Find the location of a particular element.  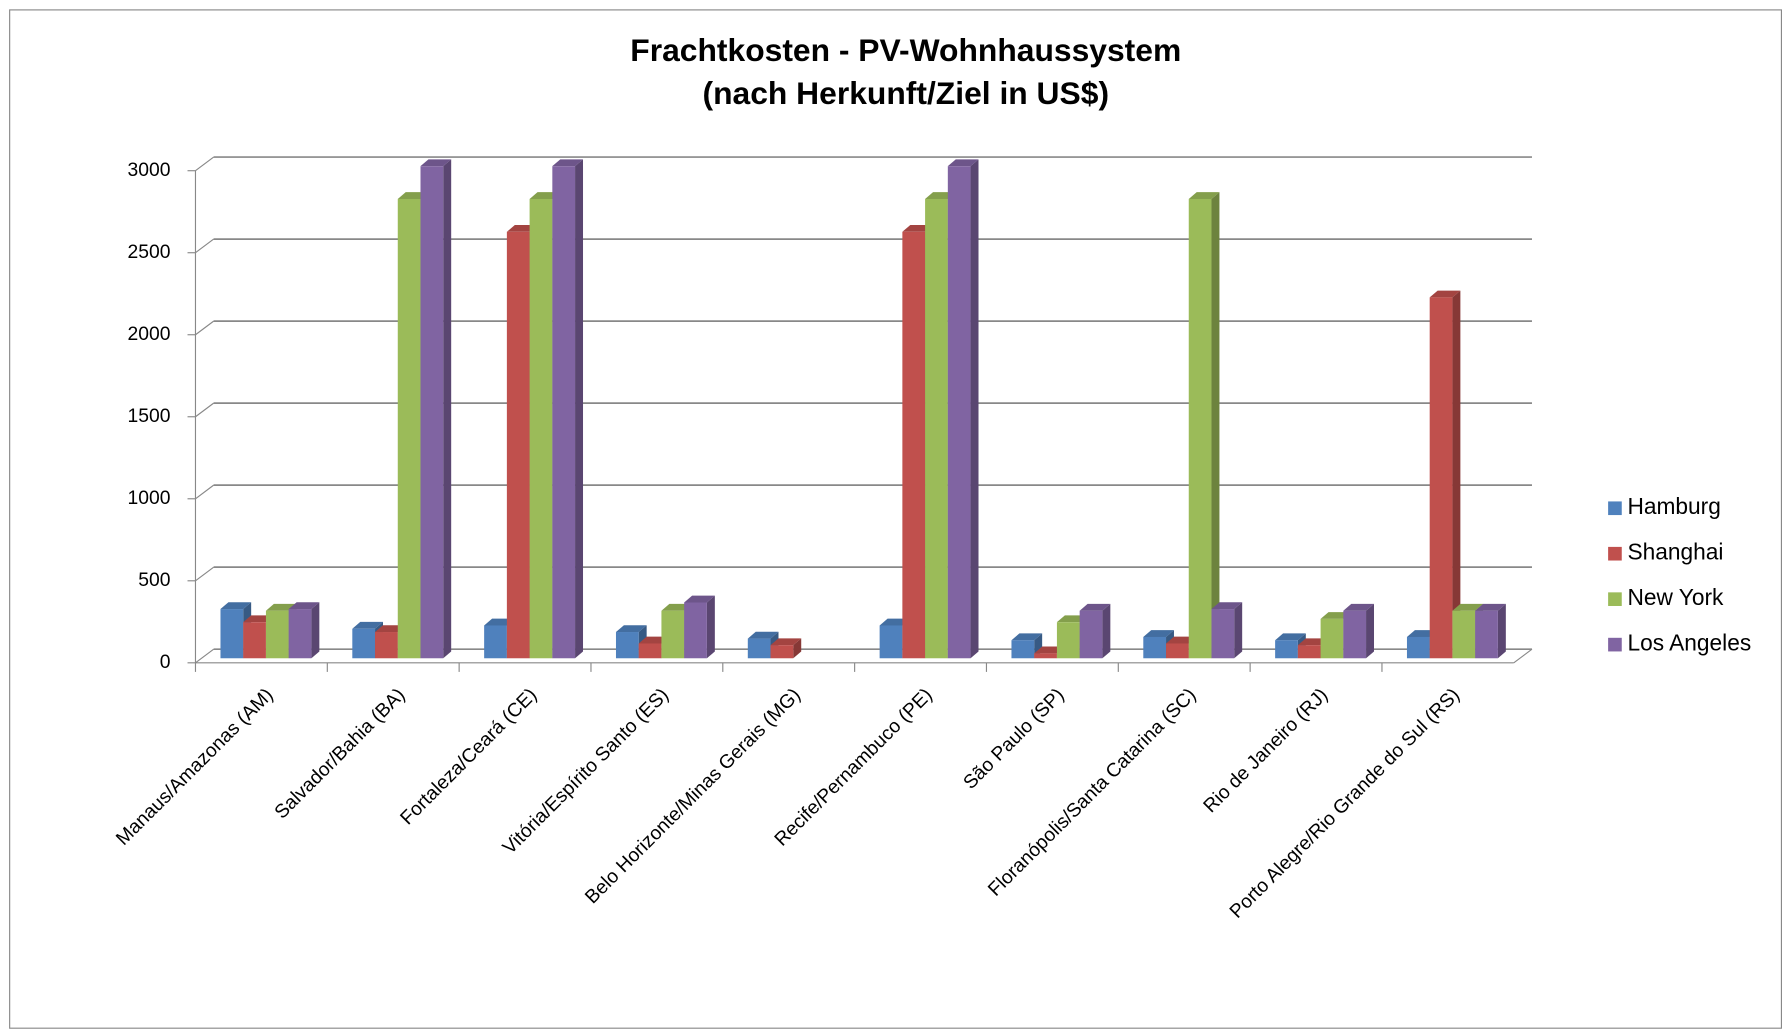

legend-label: New York is located at coordinates (1675, 597).